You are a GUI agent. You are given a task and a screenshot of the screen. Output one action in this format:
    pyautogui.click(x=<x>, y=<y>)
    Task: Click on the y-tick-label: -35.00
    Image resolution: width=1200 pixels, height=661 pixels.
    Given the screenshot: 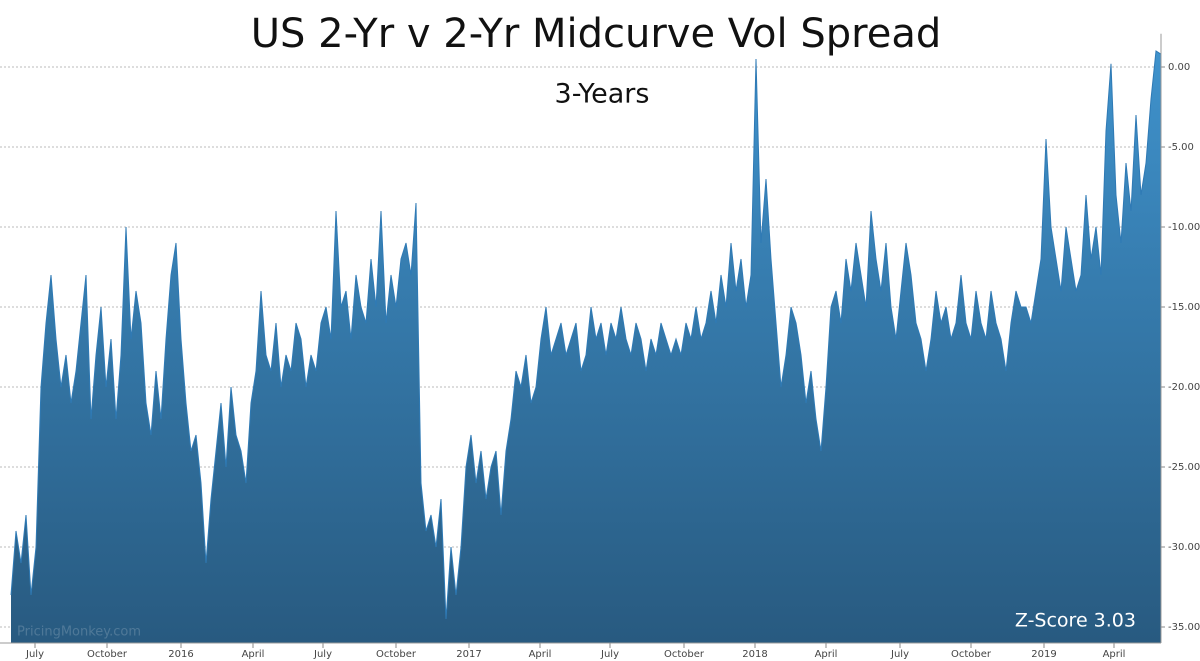 What is the action you would take?
    pyautogui.click(x=1184, y=627)
    